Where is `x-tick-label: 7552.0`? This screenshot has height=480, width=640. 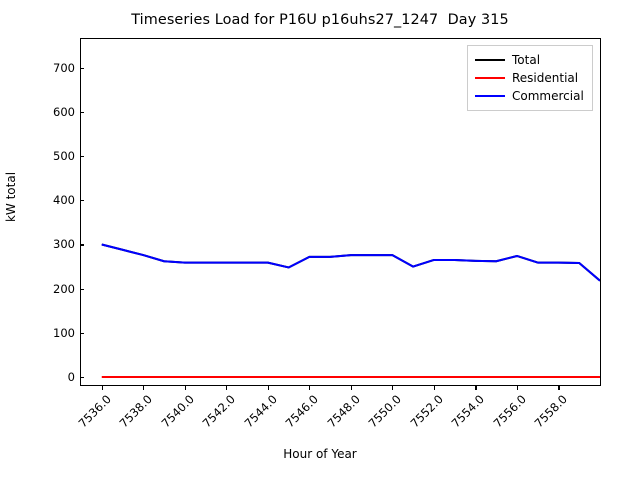
x-tick-label: 7552.0 is located at coordinates (426, 411).